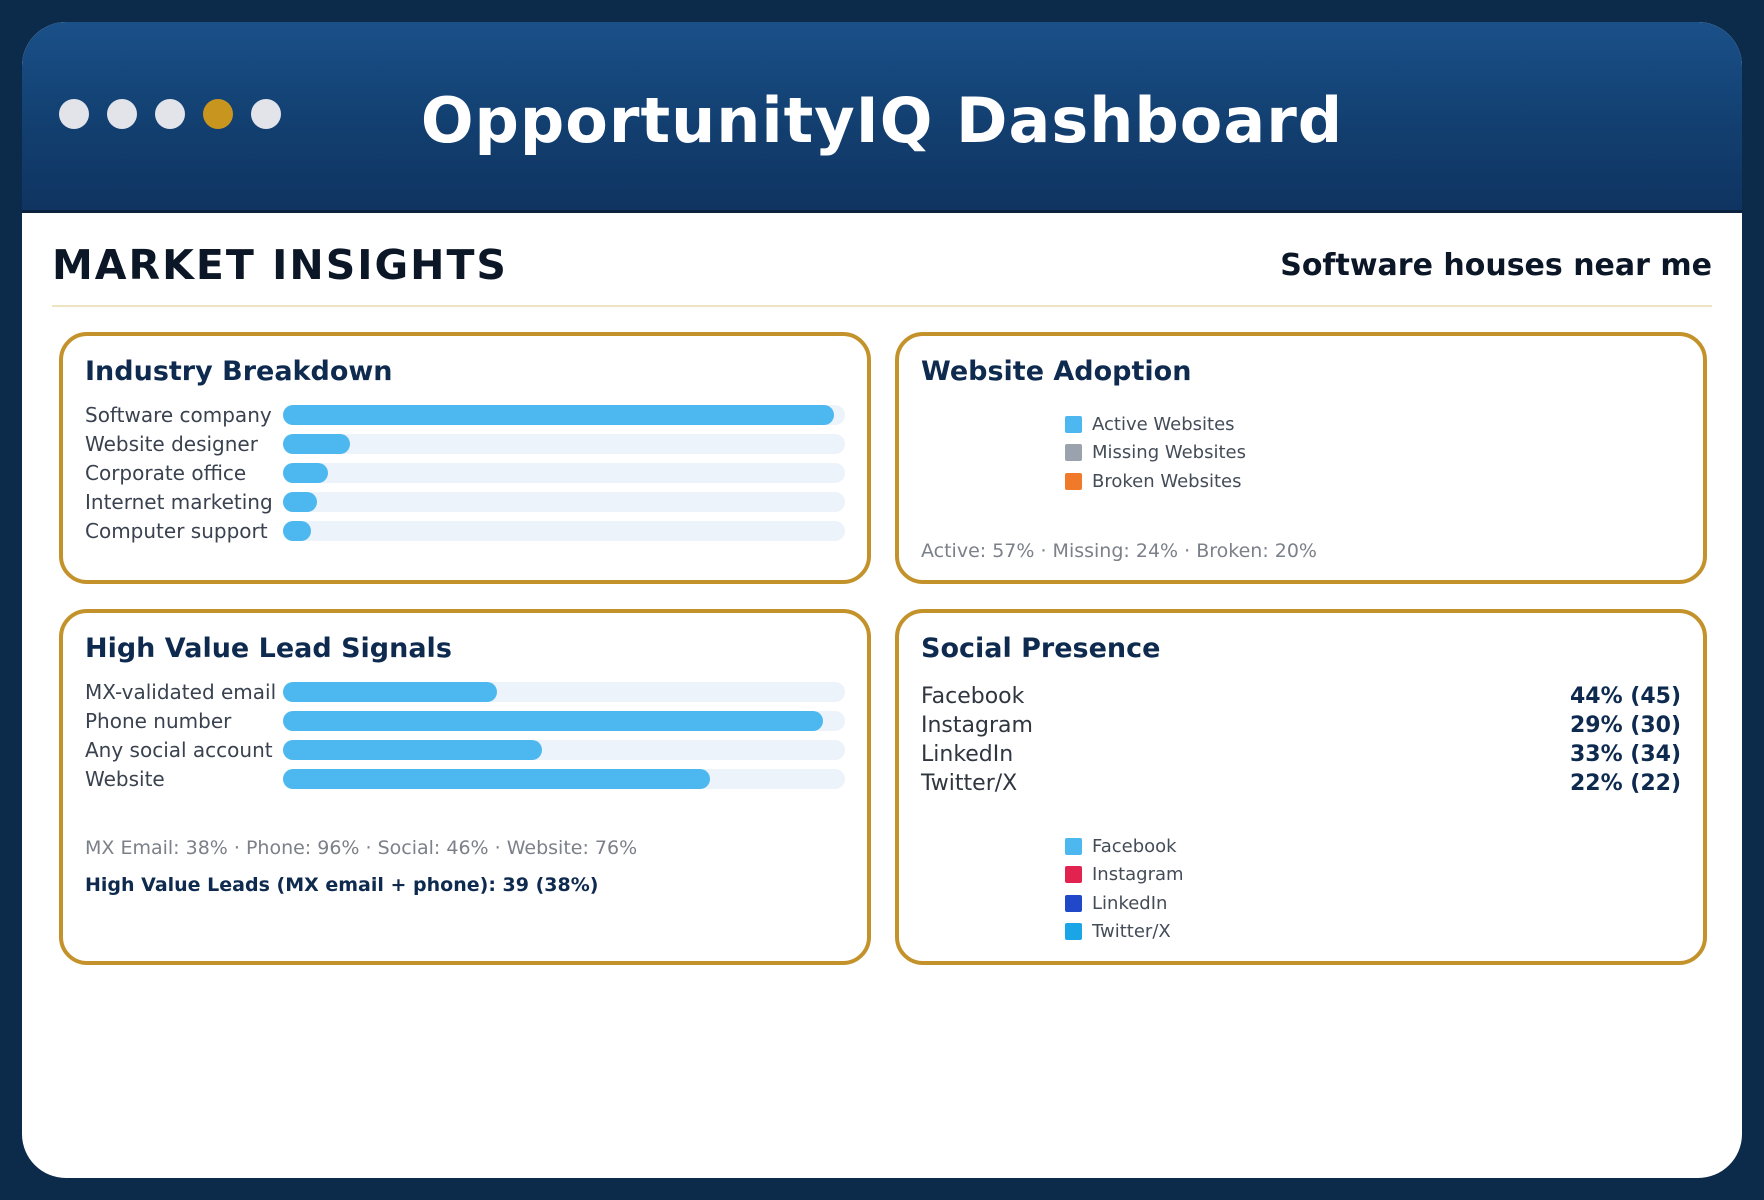 The width and height of the screenshot is (1764, 1200). I want to click on social-network-name: Facebook, so click(973, 696).